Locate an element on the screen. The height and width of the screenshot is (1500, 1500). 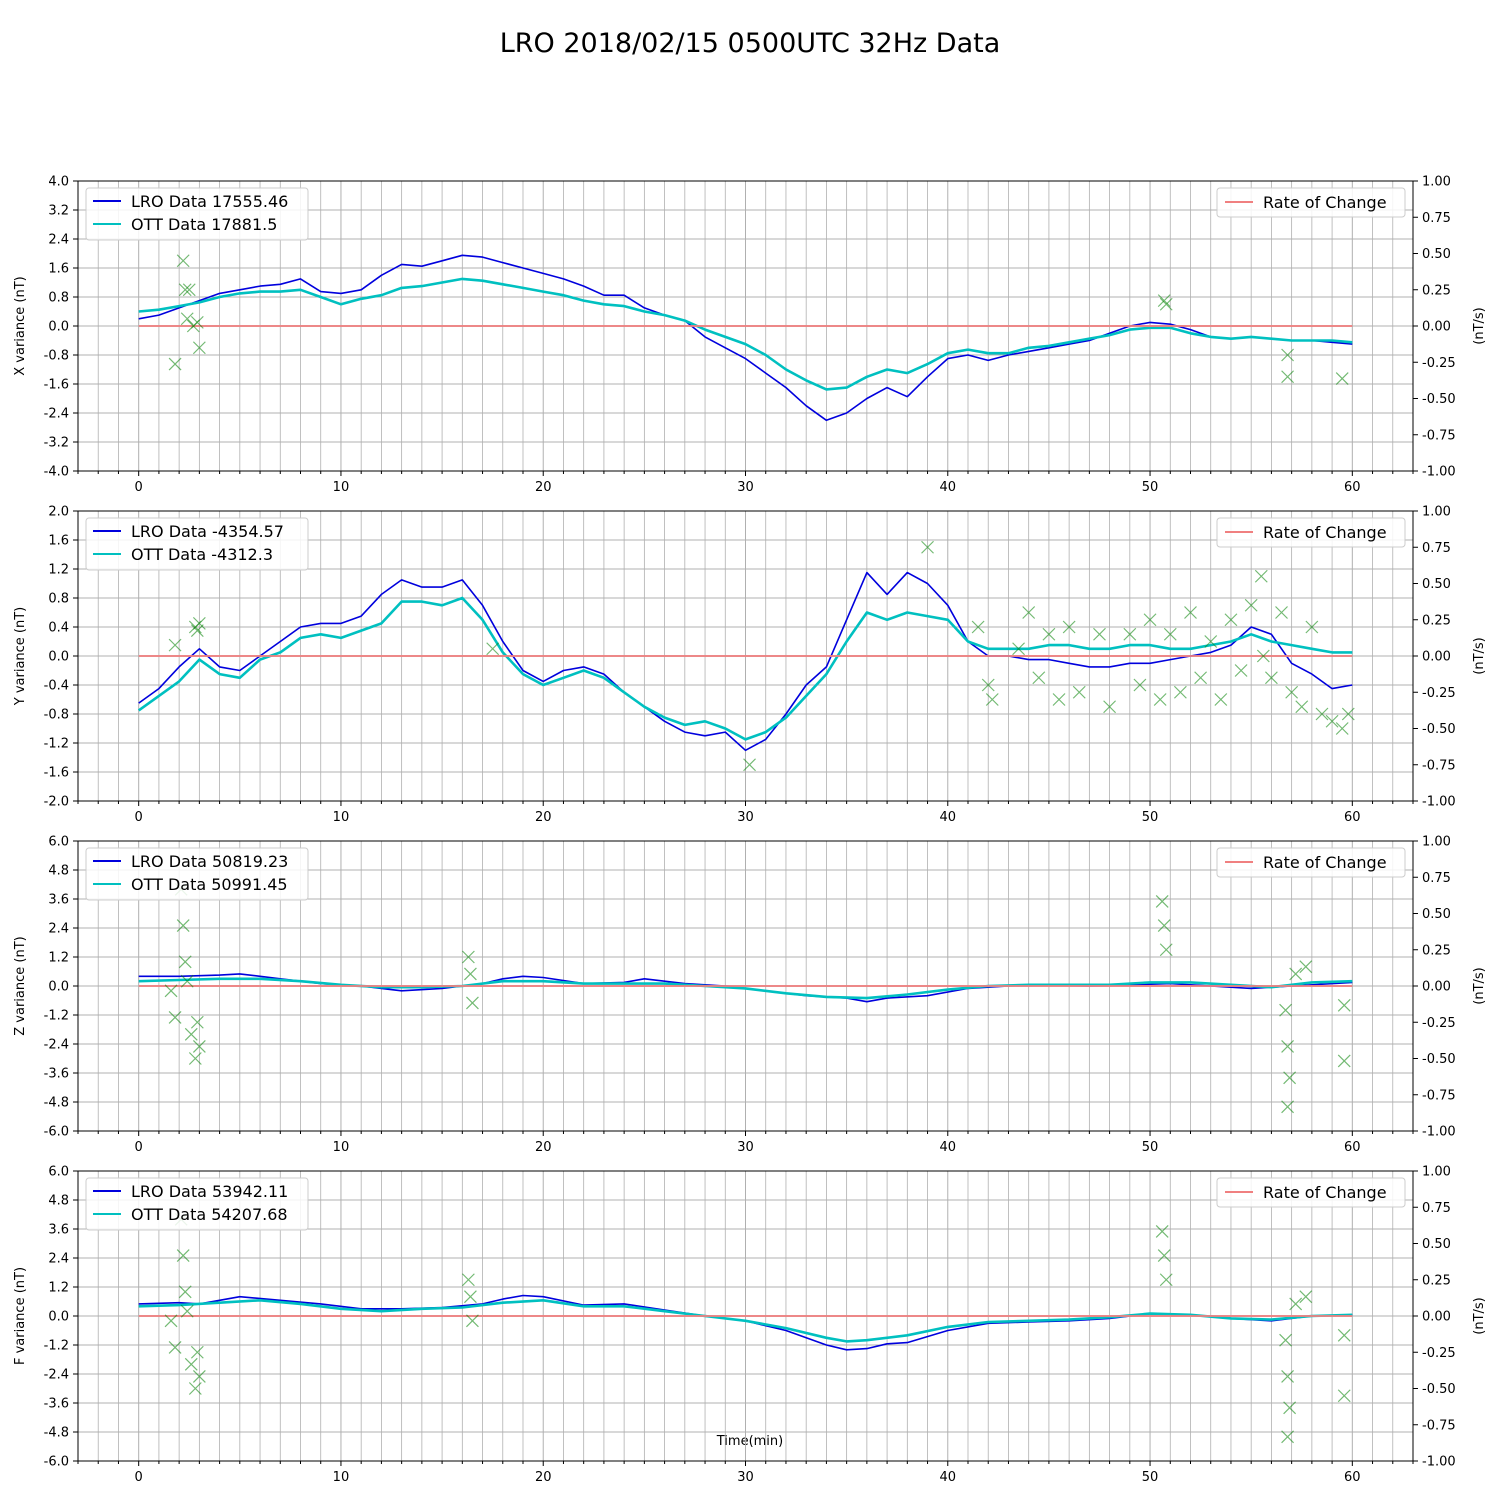
x-tick-label: 10 is located at coordinates (341, 487).